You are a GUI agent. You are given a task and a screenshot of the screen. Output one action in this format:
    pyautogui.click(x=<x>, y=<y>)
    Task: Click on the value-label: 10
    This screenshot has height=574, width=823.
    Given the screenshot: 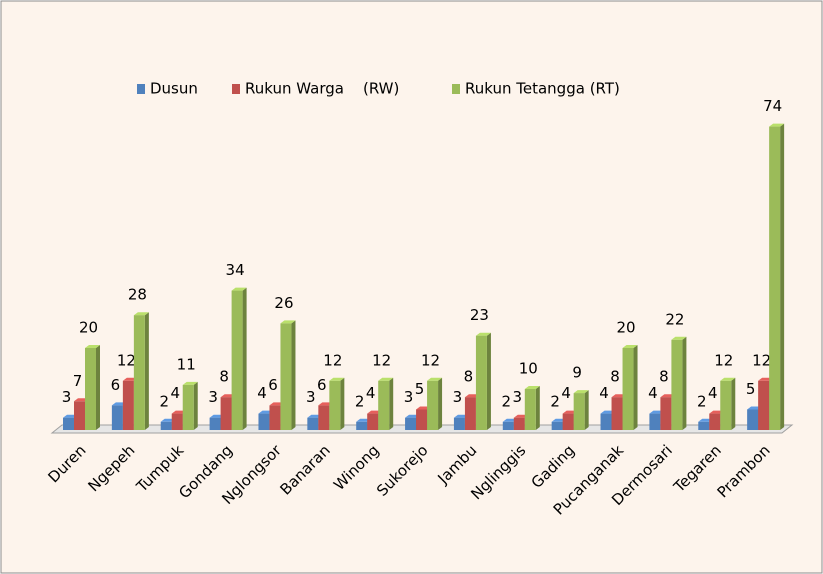 What is the action you would take?
    pyautogui.click(x=528, y=369)
    